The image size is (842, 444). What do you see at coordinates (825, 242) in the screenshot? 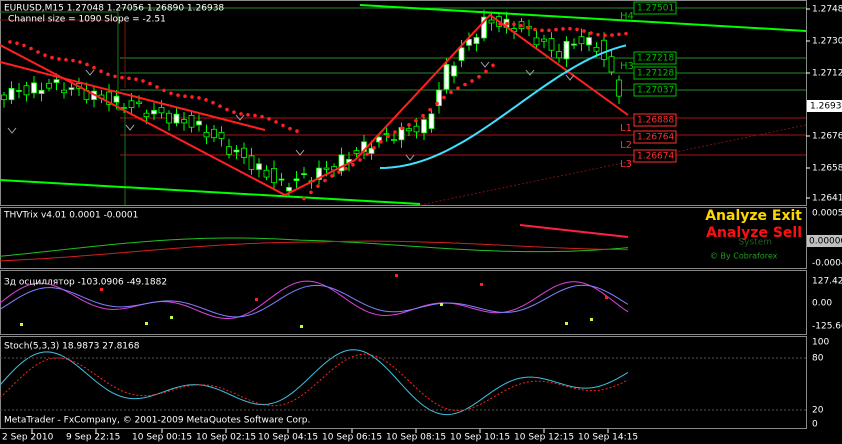
I see `zero-label: 0.00000` at bounding box center [825, 242].